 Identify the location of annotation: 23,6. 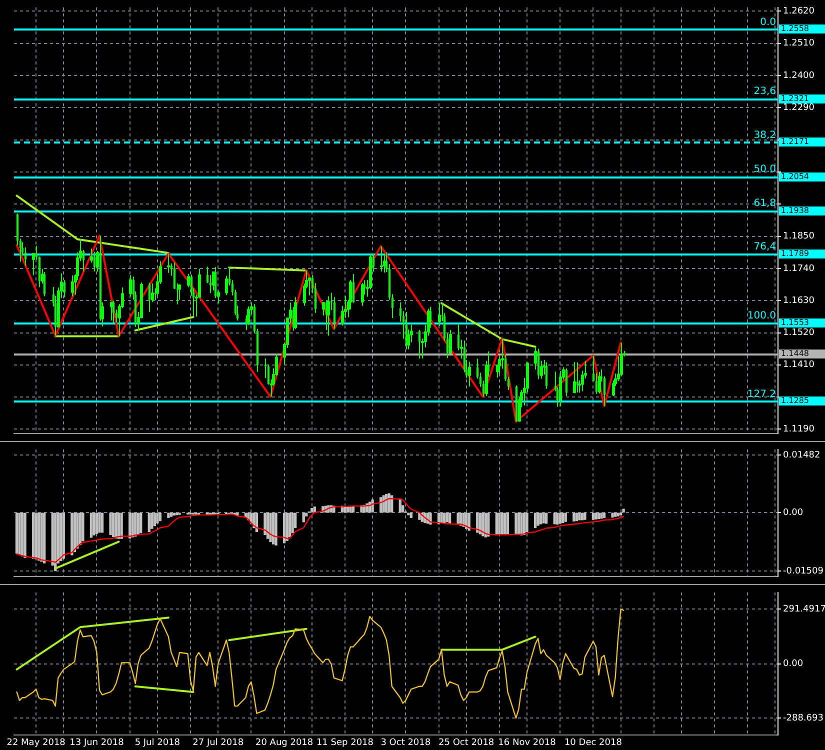
(765, 92).